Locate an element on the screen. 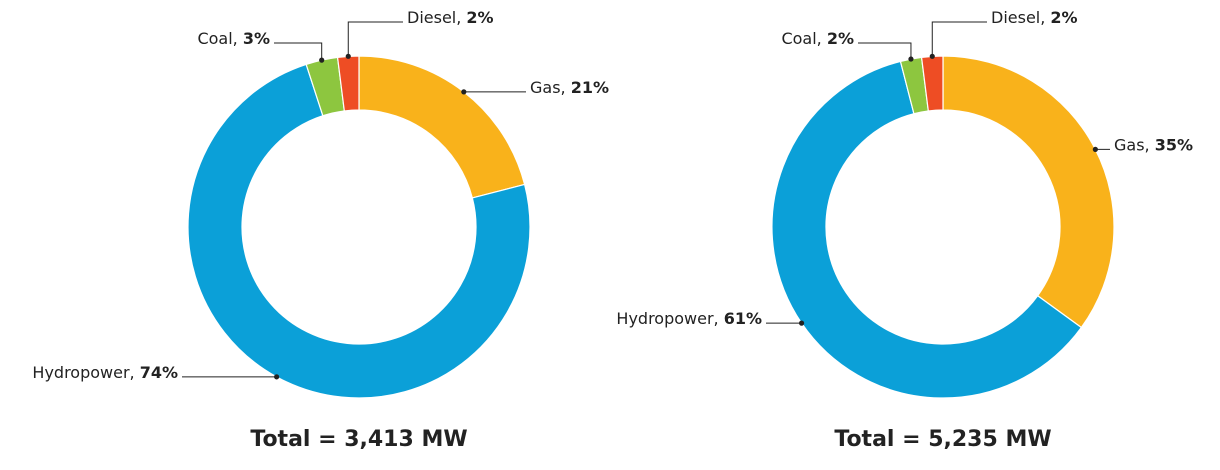 The width and height of the screenshot is (1220, 470). slice-value: 61% is located at coordinates (743, 318).